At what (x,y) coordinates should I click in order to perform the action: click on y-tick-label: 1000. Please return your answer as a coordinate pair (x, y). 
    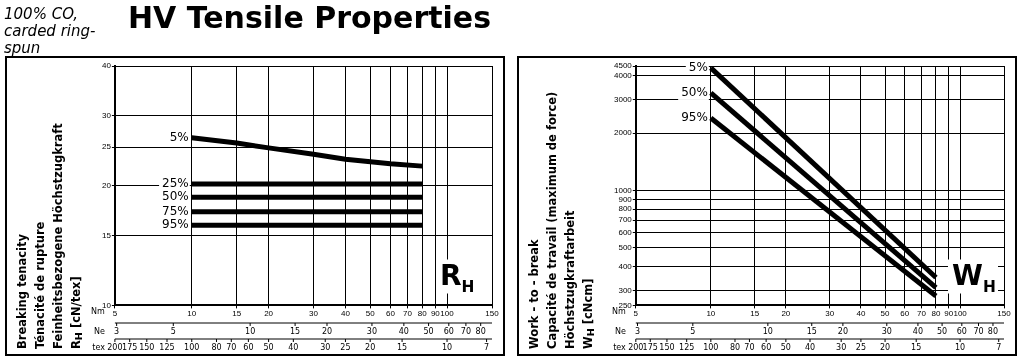
    Looking at the image, I should click on (623, 190).